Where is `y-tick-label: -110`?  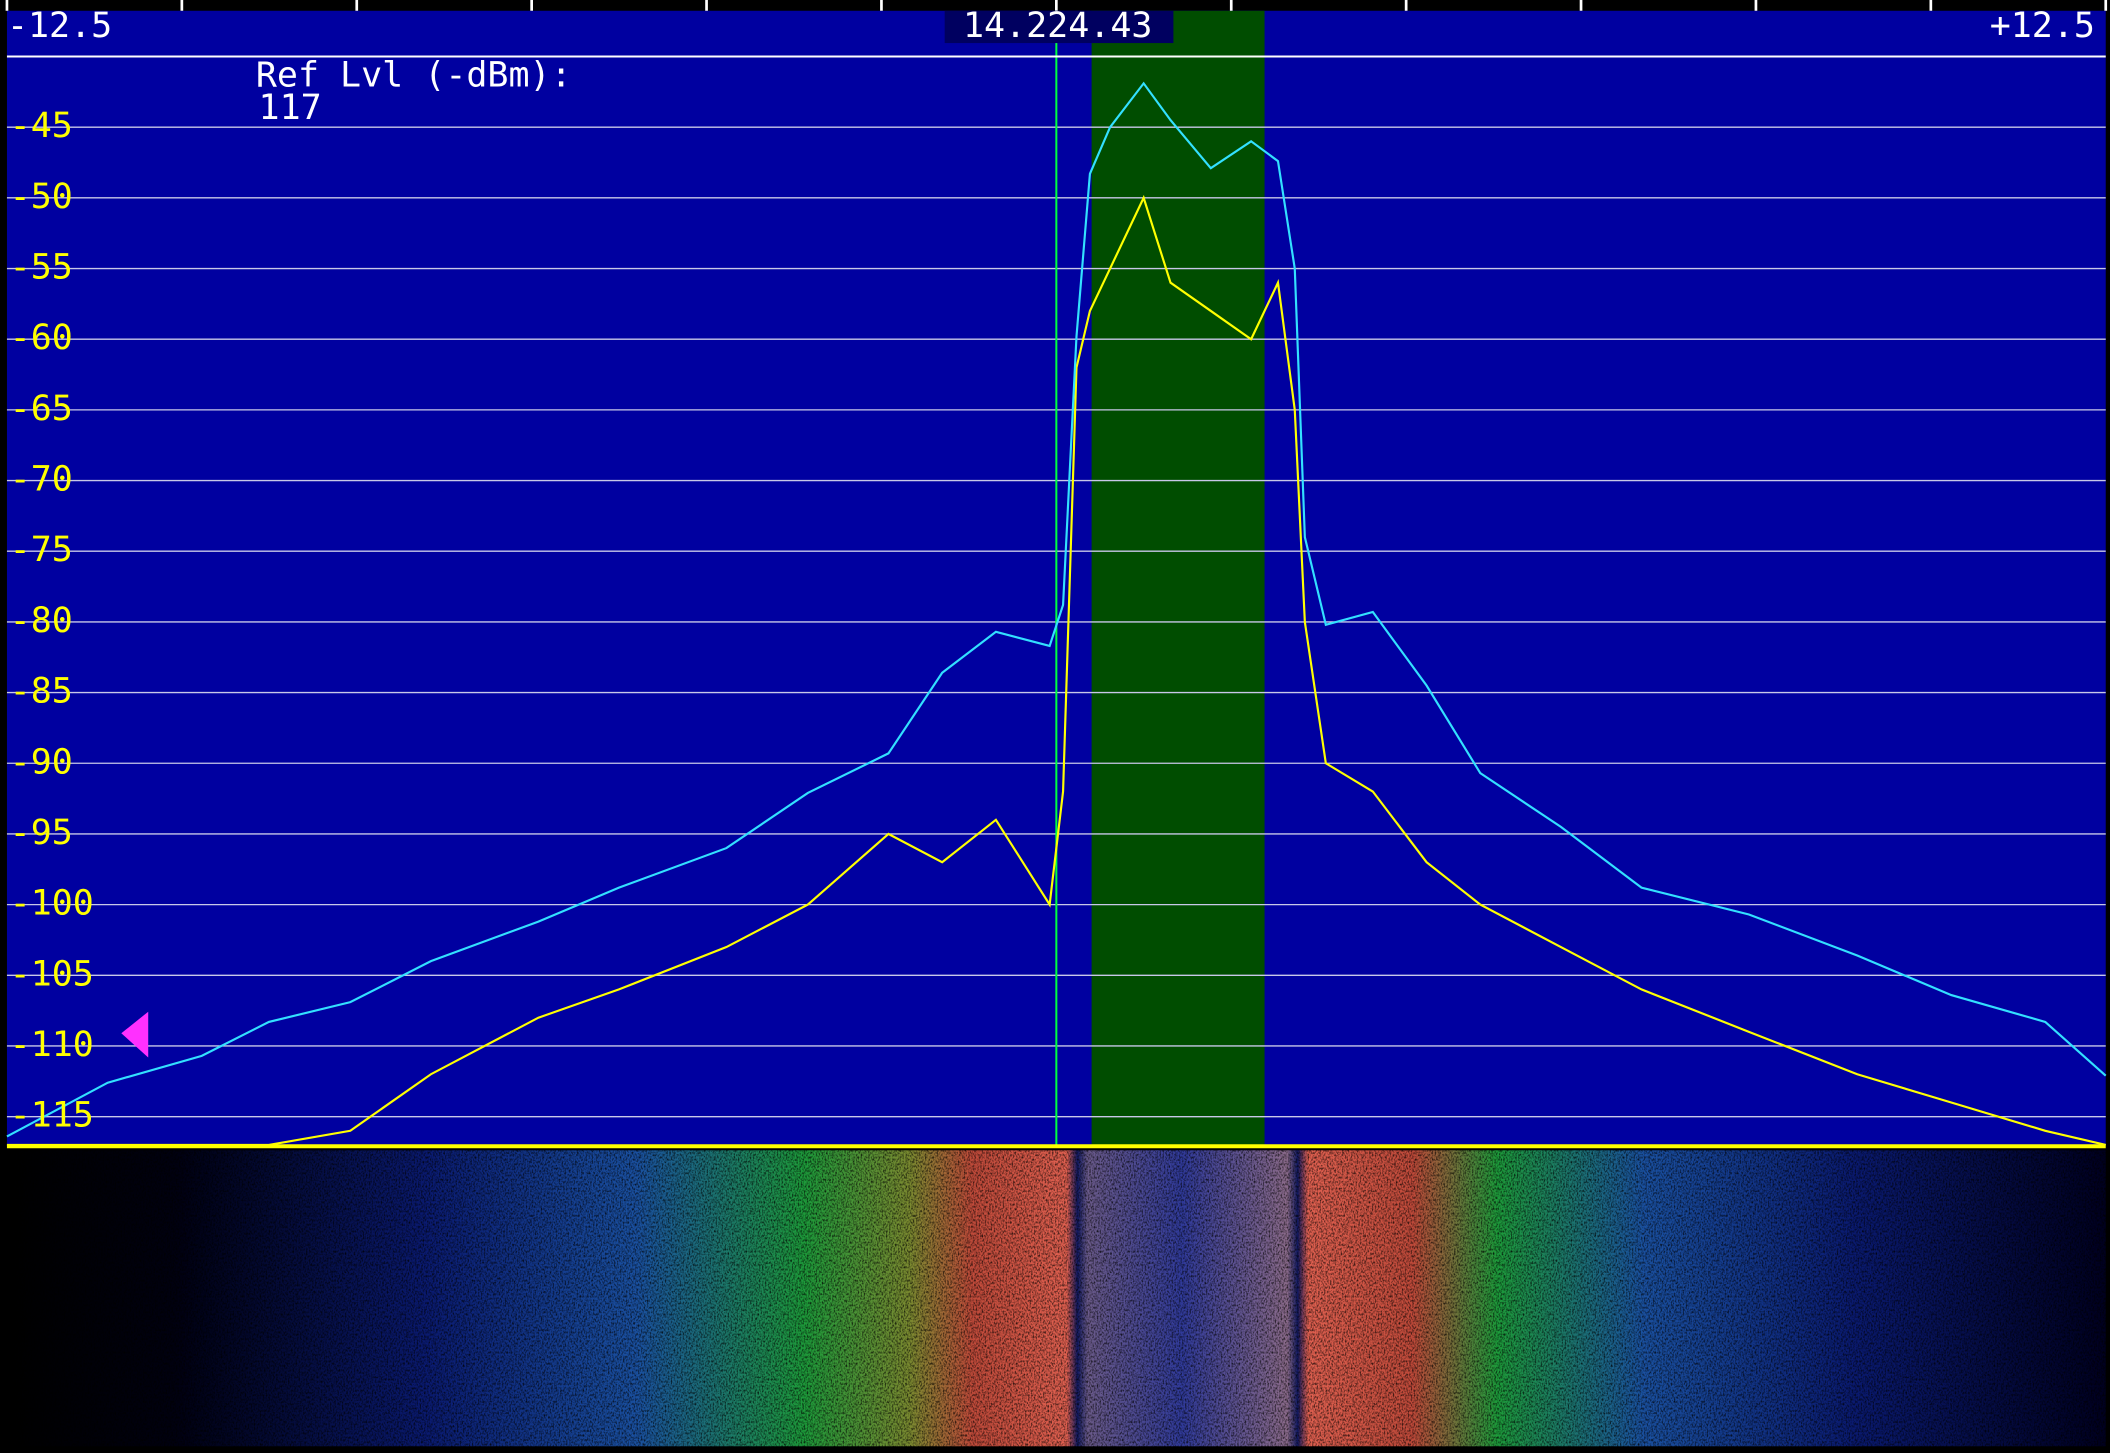 y-tick-label: -110 is located at coordinates (52, 1045).